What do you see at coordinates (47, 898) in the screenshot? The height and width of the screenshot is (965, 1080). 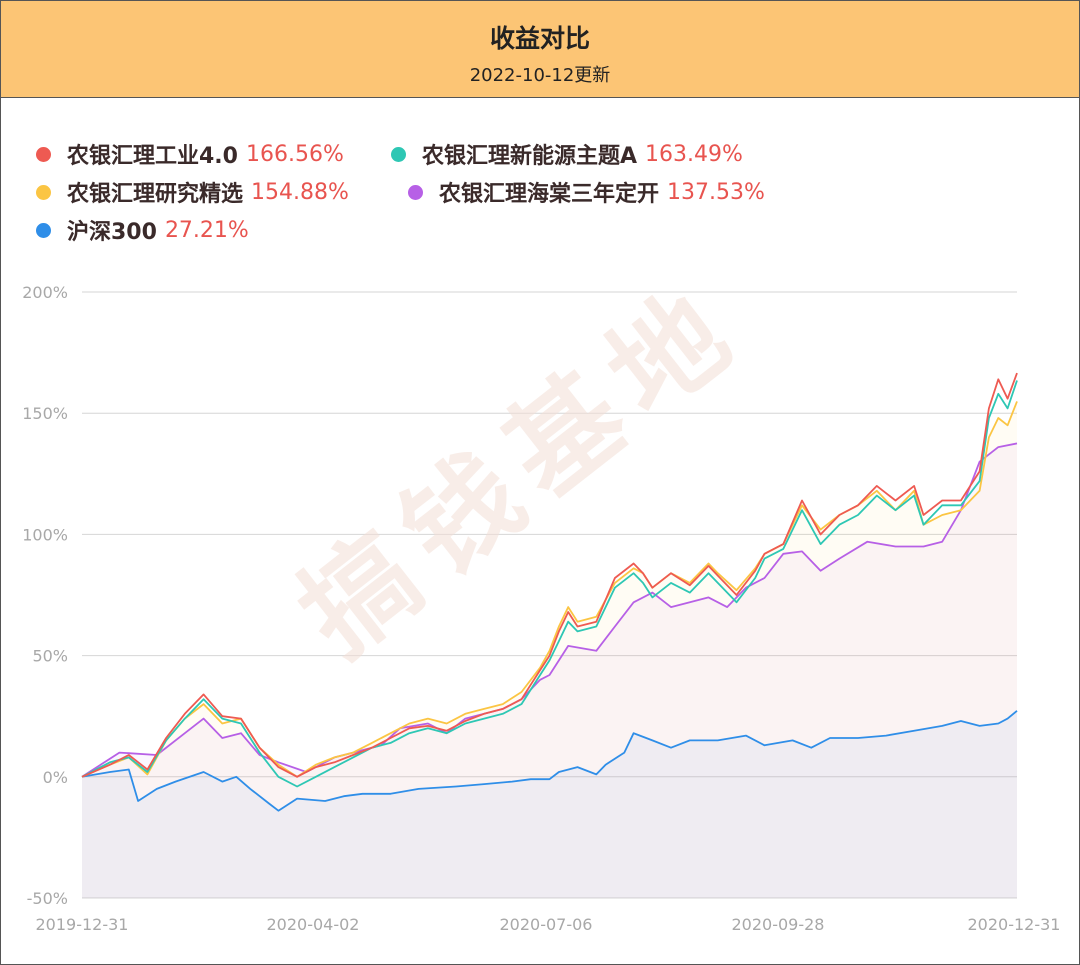 I see `y-tick-label: -50%` at bounding box center [47, 898].